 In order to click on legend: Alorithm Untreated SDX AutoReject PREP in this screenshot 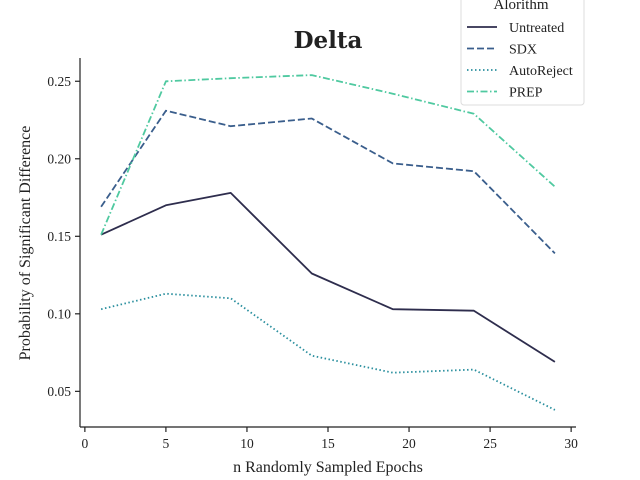, I will do `click(522, 53)`.